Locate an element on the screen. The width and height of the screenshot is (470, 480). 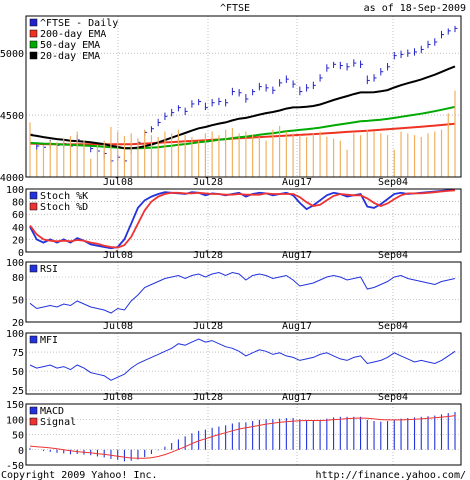
series-line-200-day-ema is located at coordinates (242, 134).